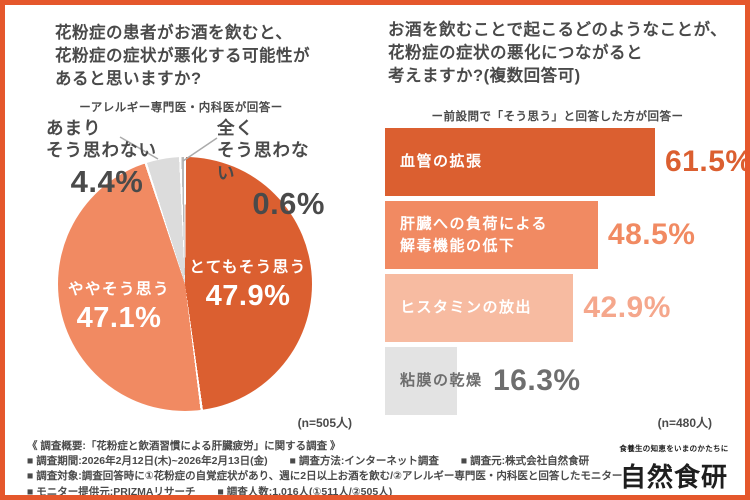  What do you see at coordinates (107, 181) in the screenshot?
I see `pie-slice-value: 4.4%` at bounding box center [107, 181].